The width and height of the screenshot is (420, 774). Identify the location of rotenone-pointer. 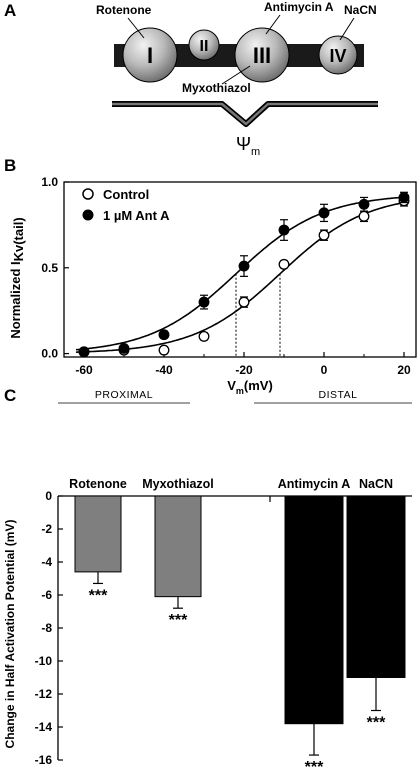
(136, 28).